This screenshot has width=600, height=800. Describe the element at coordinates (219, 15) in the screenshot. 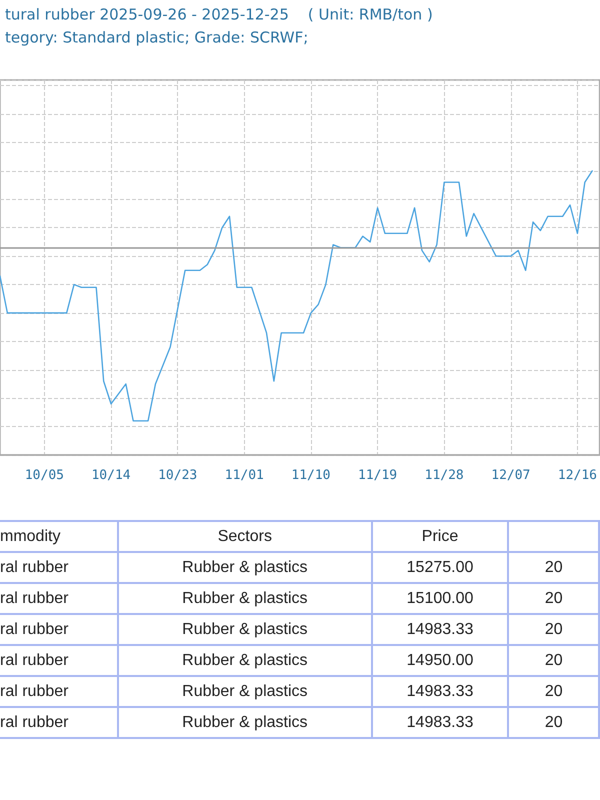

I see `chart-title: tural rubber 2025-09-26 - 2025-12-25 ( Unit: RMB/ton )` at that location.